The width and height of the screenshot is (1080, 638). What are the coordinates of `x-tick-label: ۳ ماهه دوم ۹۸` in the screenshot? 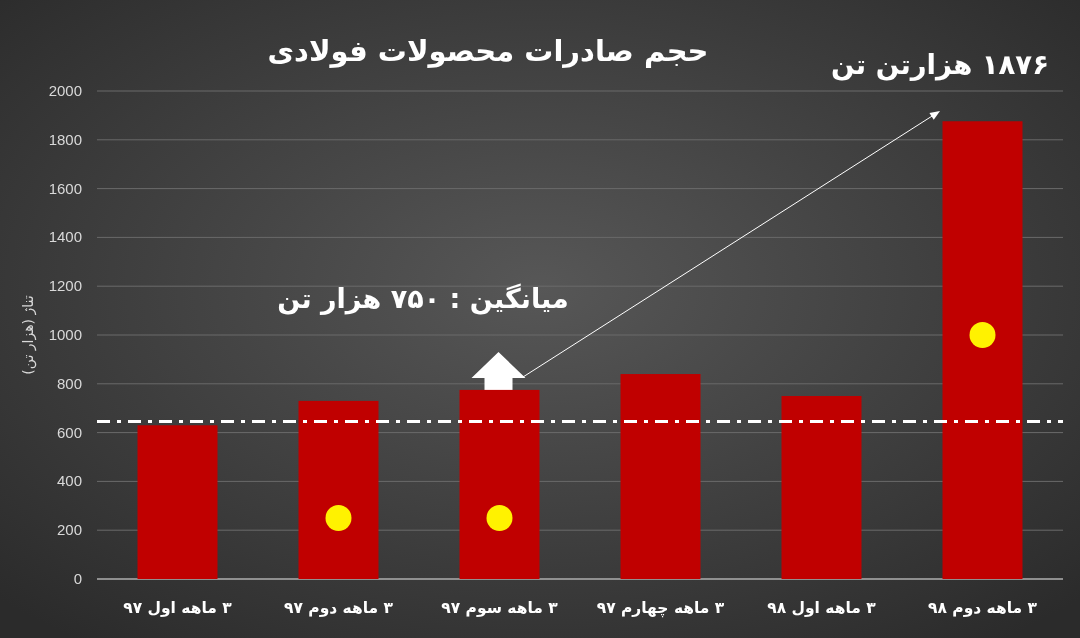 It's located at (982, 608).